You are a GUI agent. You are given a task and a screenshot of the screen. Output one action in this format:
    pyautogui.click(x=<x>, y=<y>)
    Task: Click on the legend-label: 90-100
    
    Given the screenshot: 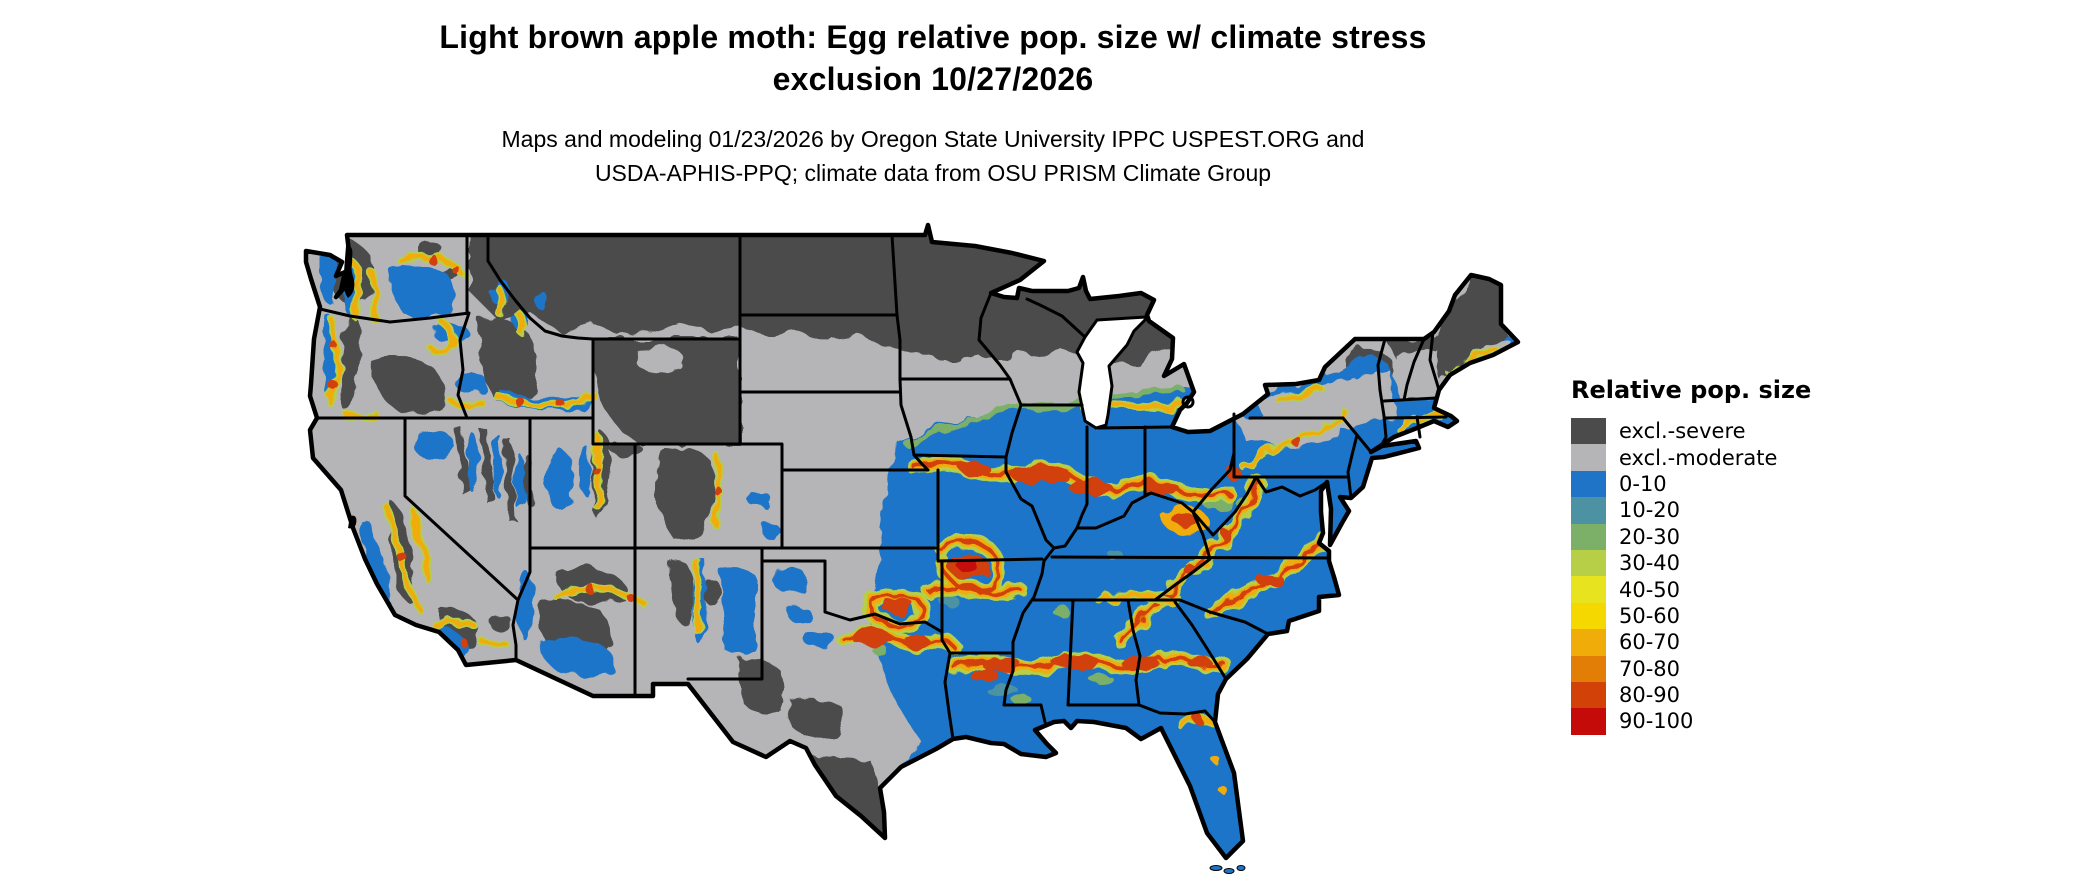 What is the action you would take?
    pyautogui.click(x=1656, y=721)
    